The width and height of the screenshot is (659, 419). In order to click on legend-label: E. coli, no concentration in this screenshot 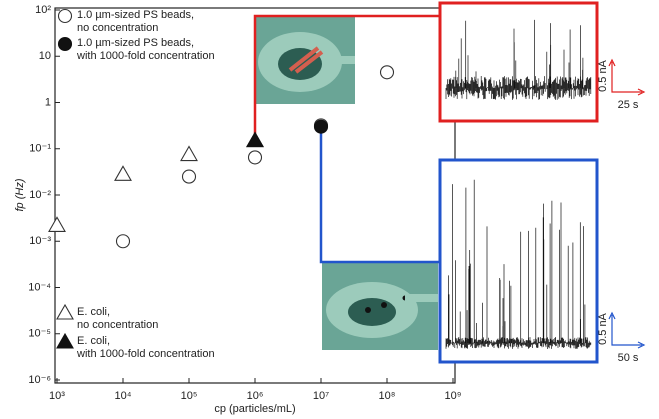, I will do `click(118, 318)`.